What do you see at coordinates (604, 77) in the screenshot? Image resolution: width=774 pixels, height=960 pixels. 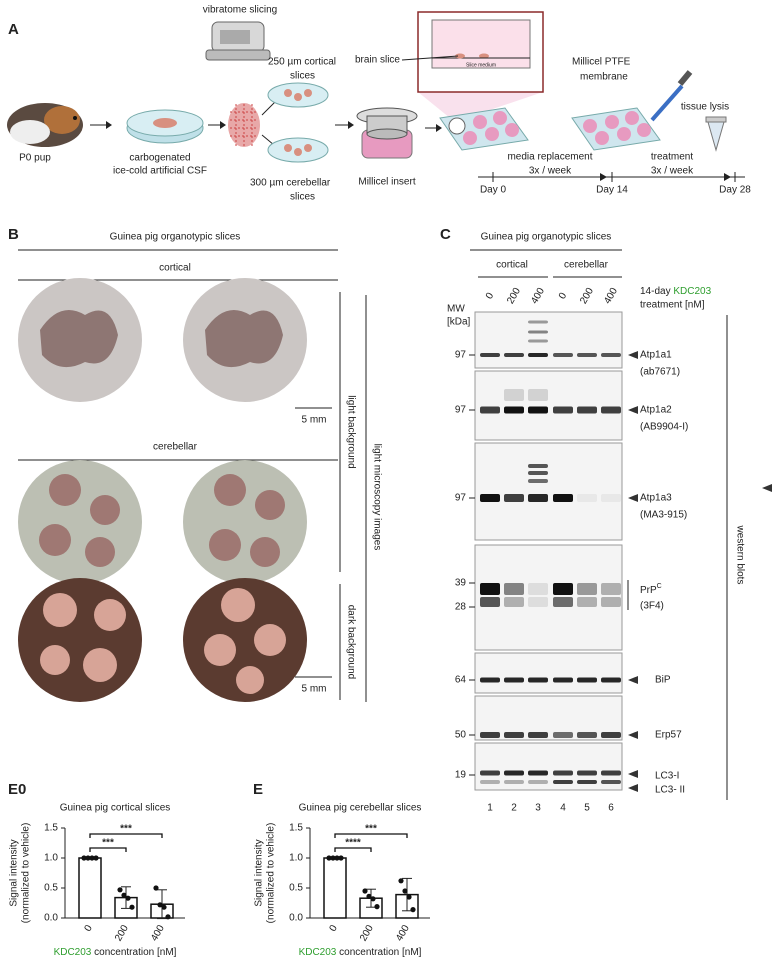 I see `step-label: membrane` at bounding box center [604, 77].